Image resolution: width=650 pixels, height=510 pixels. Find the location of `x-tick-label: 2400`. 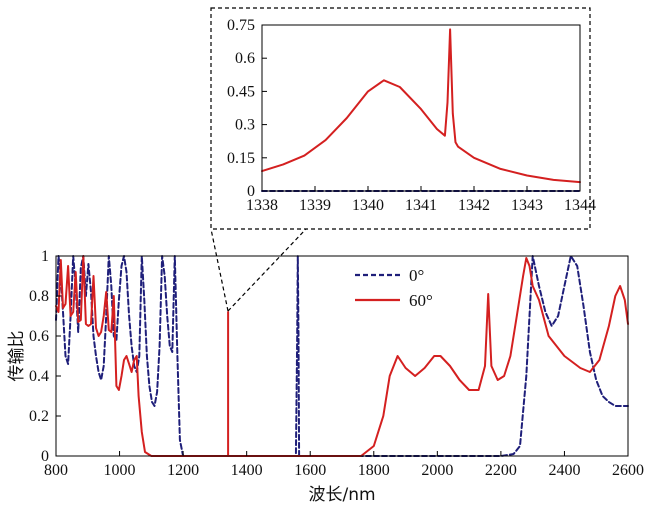

x-tick-label: 2400 is located at coordinates (564, 470).